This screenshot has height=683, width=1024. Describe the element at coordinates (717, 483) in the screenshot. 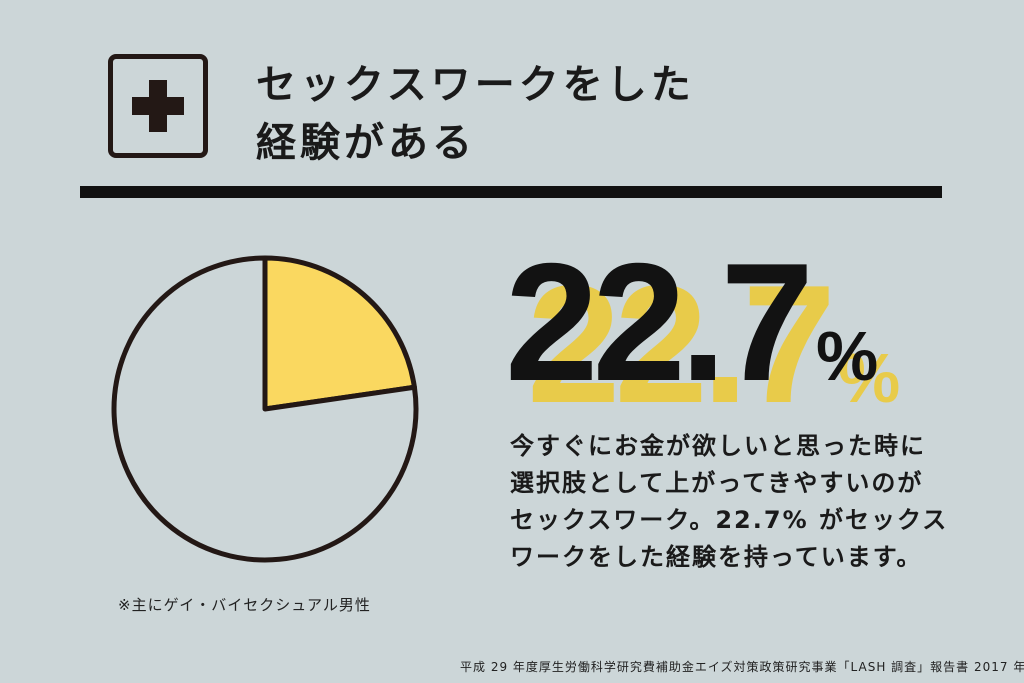

I see `description-line-2: 選択肢として上がってきやすいのが` at that location.